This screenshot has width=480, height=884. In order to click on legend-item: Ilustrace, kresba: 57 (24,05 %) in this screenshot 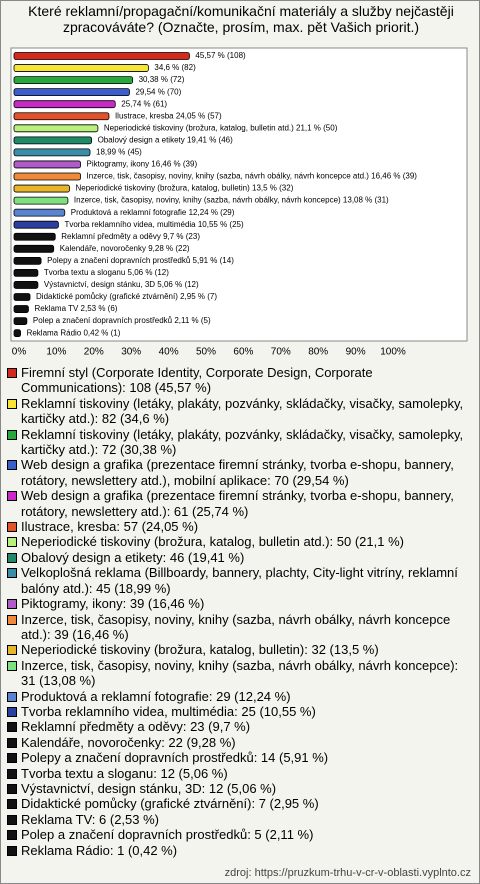, I will do `click(240, 526)`.